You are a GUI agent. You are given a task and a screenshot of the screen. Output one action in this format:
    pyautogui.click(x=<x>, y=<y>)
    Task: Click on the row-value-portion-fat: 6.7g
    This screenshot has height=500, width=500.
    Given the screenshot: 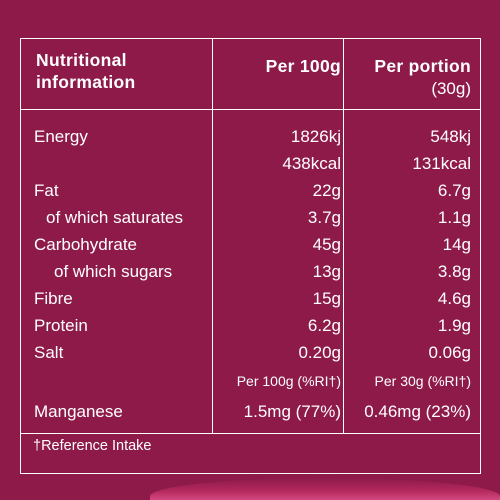 What is the action you would take?
    pyautogui.click(x=454, y=190)
    